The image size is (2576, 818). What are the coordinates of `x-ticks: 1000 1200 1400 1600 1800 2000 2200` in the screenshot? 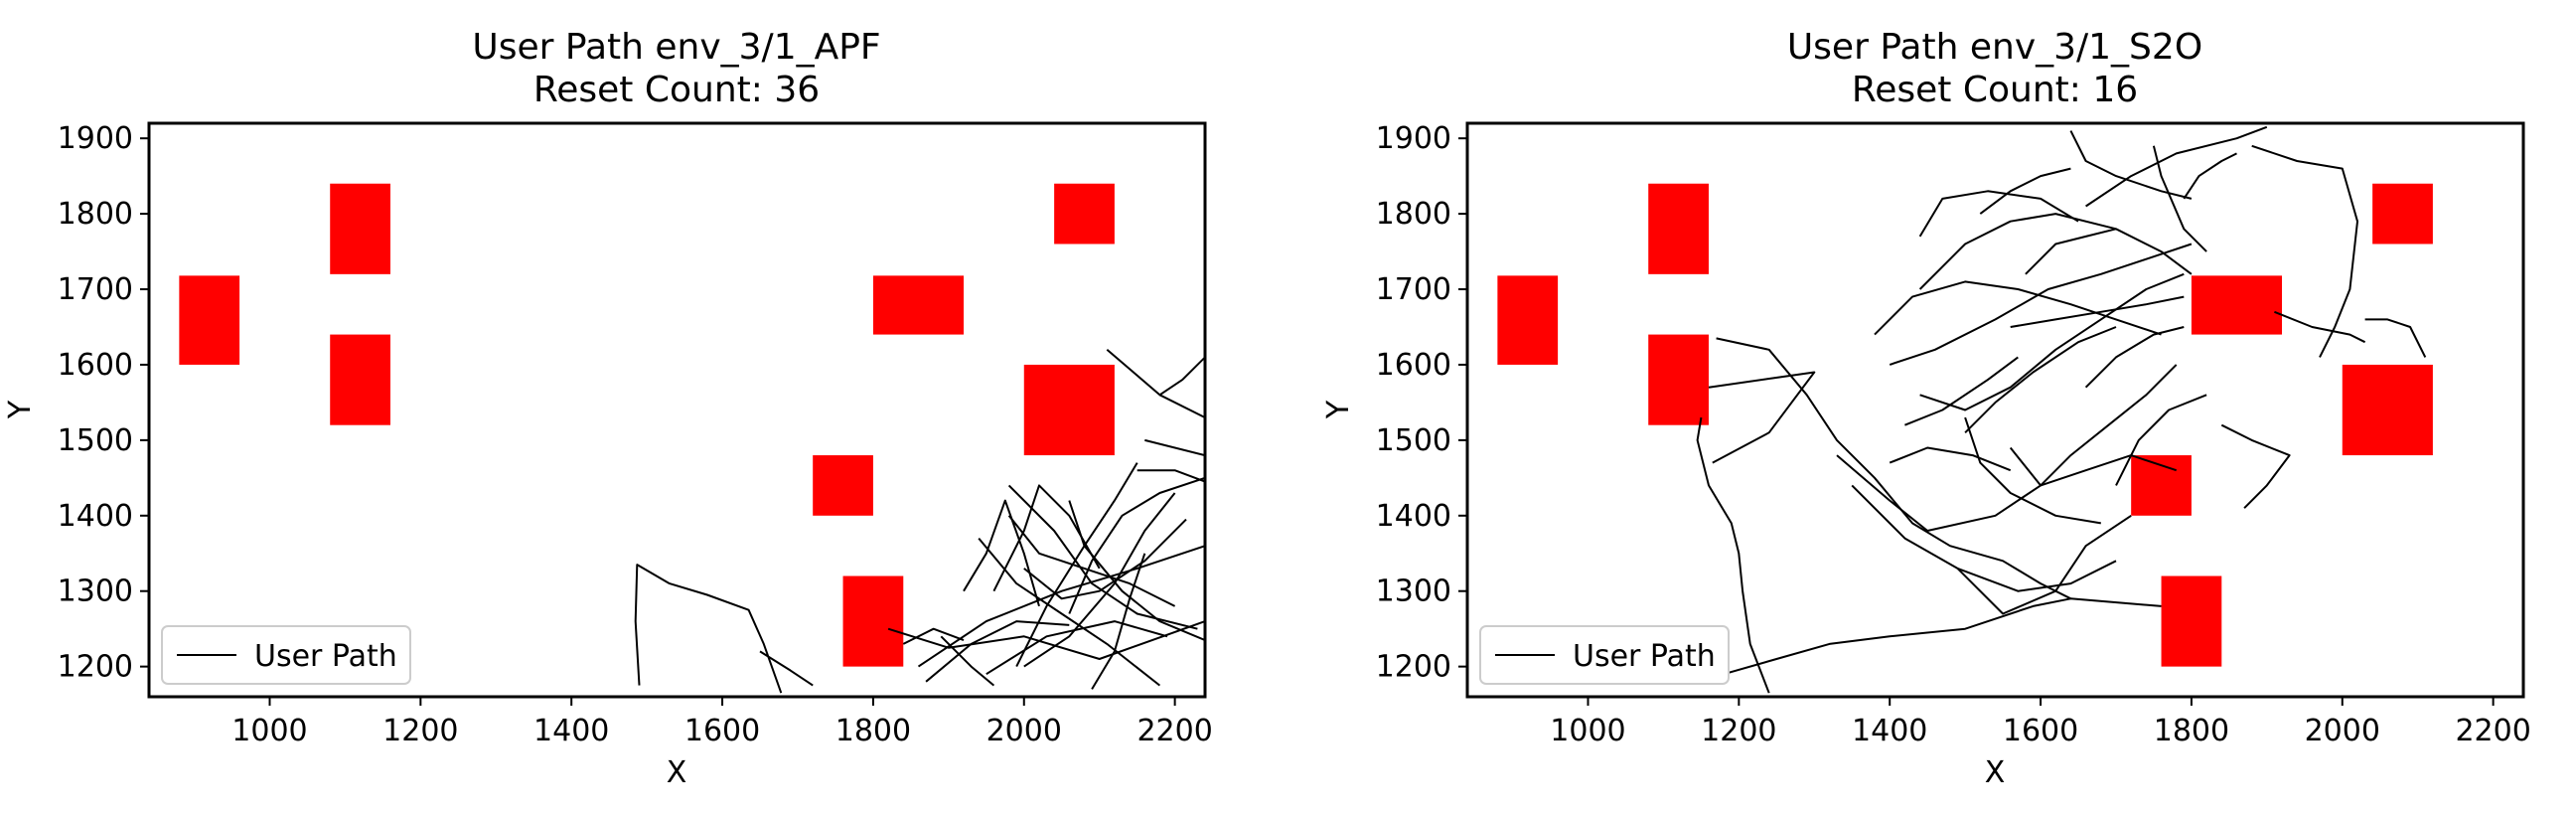 It's located at (2040, 722).